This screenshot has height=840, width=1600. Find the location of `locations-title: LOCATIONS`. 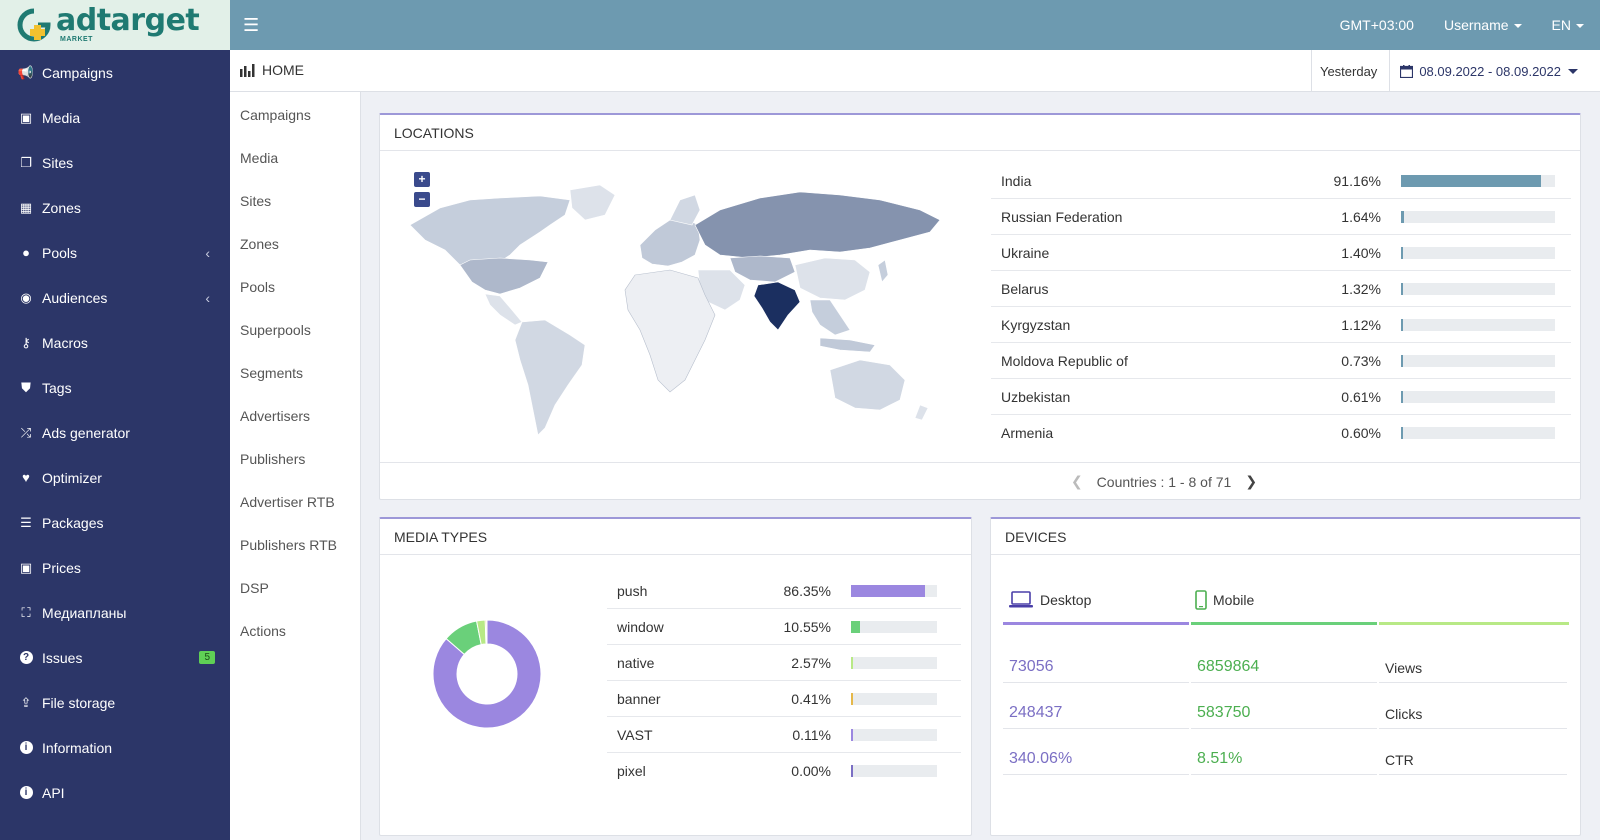

locations-title: LOCATIONS is located at coordinates (980, 133).